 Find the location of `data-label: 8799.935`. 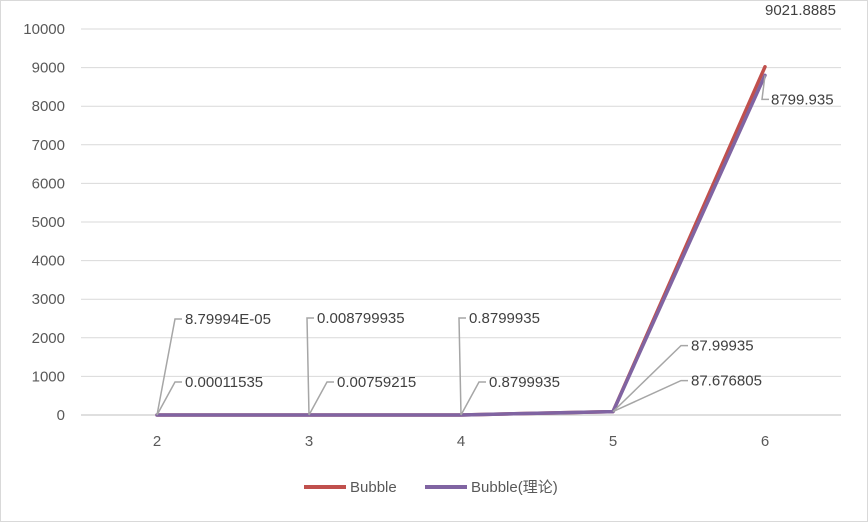

data-label: 8799.935 is located at coordinates (802, 99).